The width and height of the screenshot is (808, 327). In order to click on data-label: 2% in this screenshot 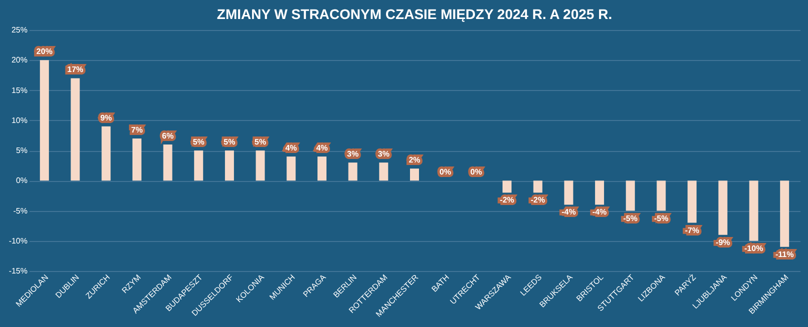, I will do `click(414, 160)`.